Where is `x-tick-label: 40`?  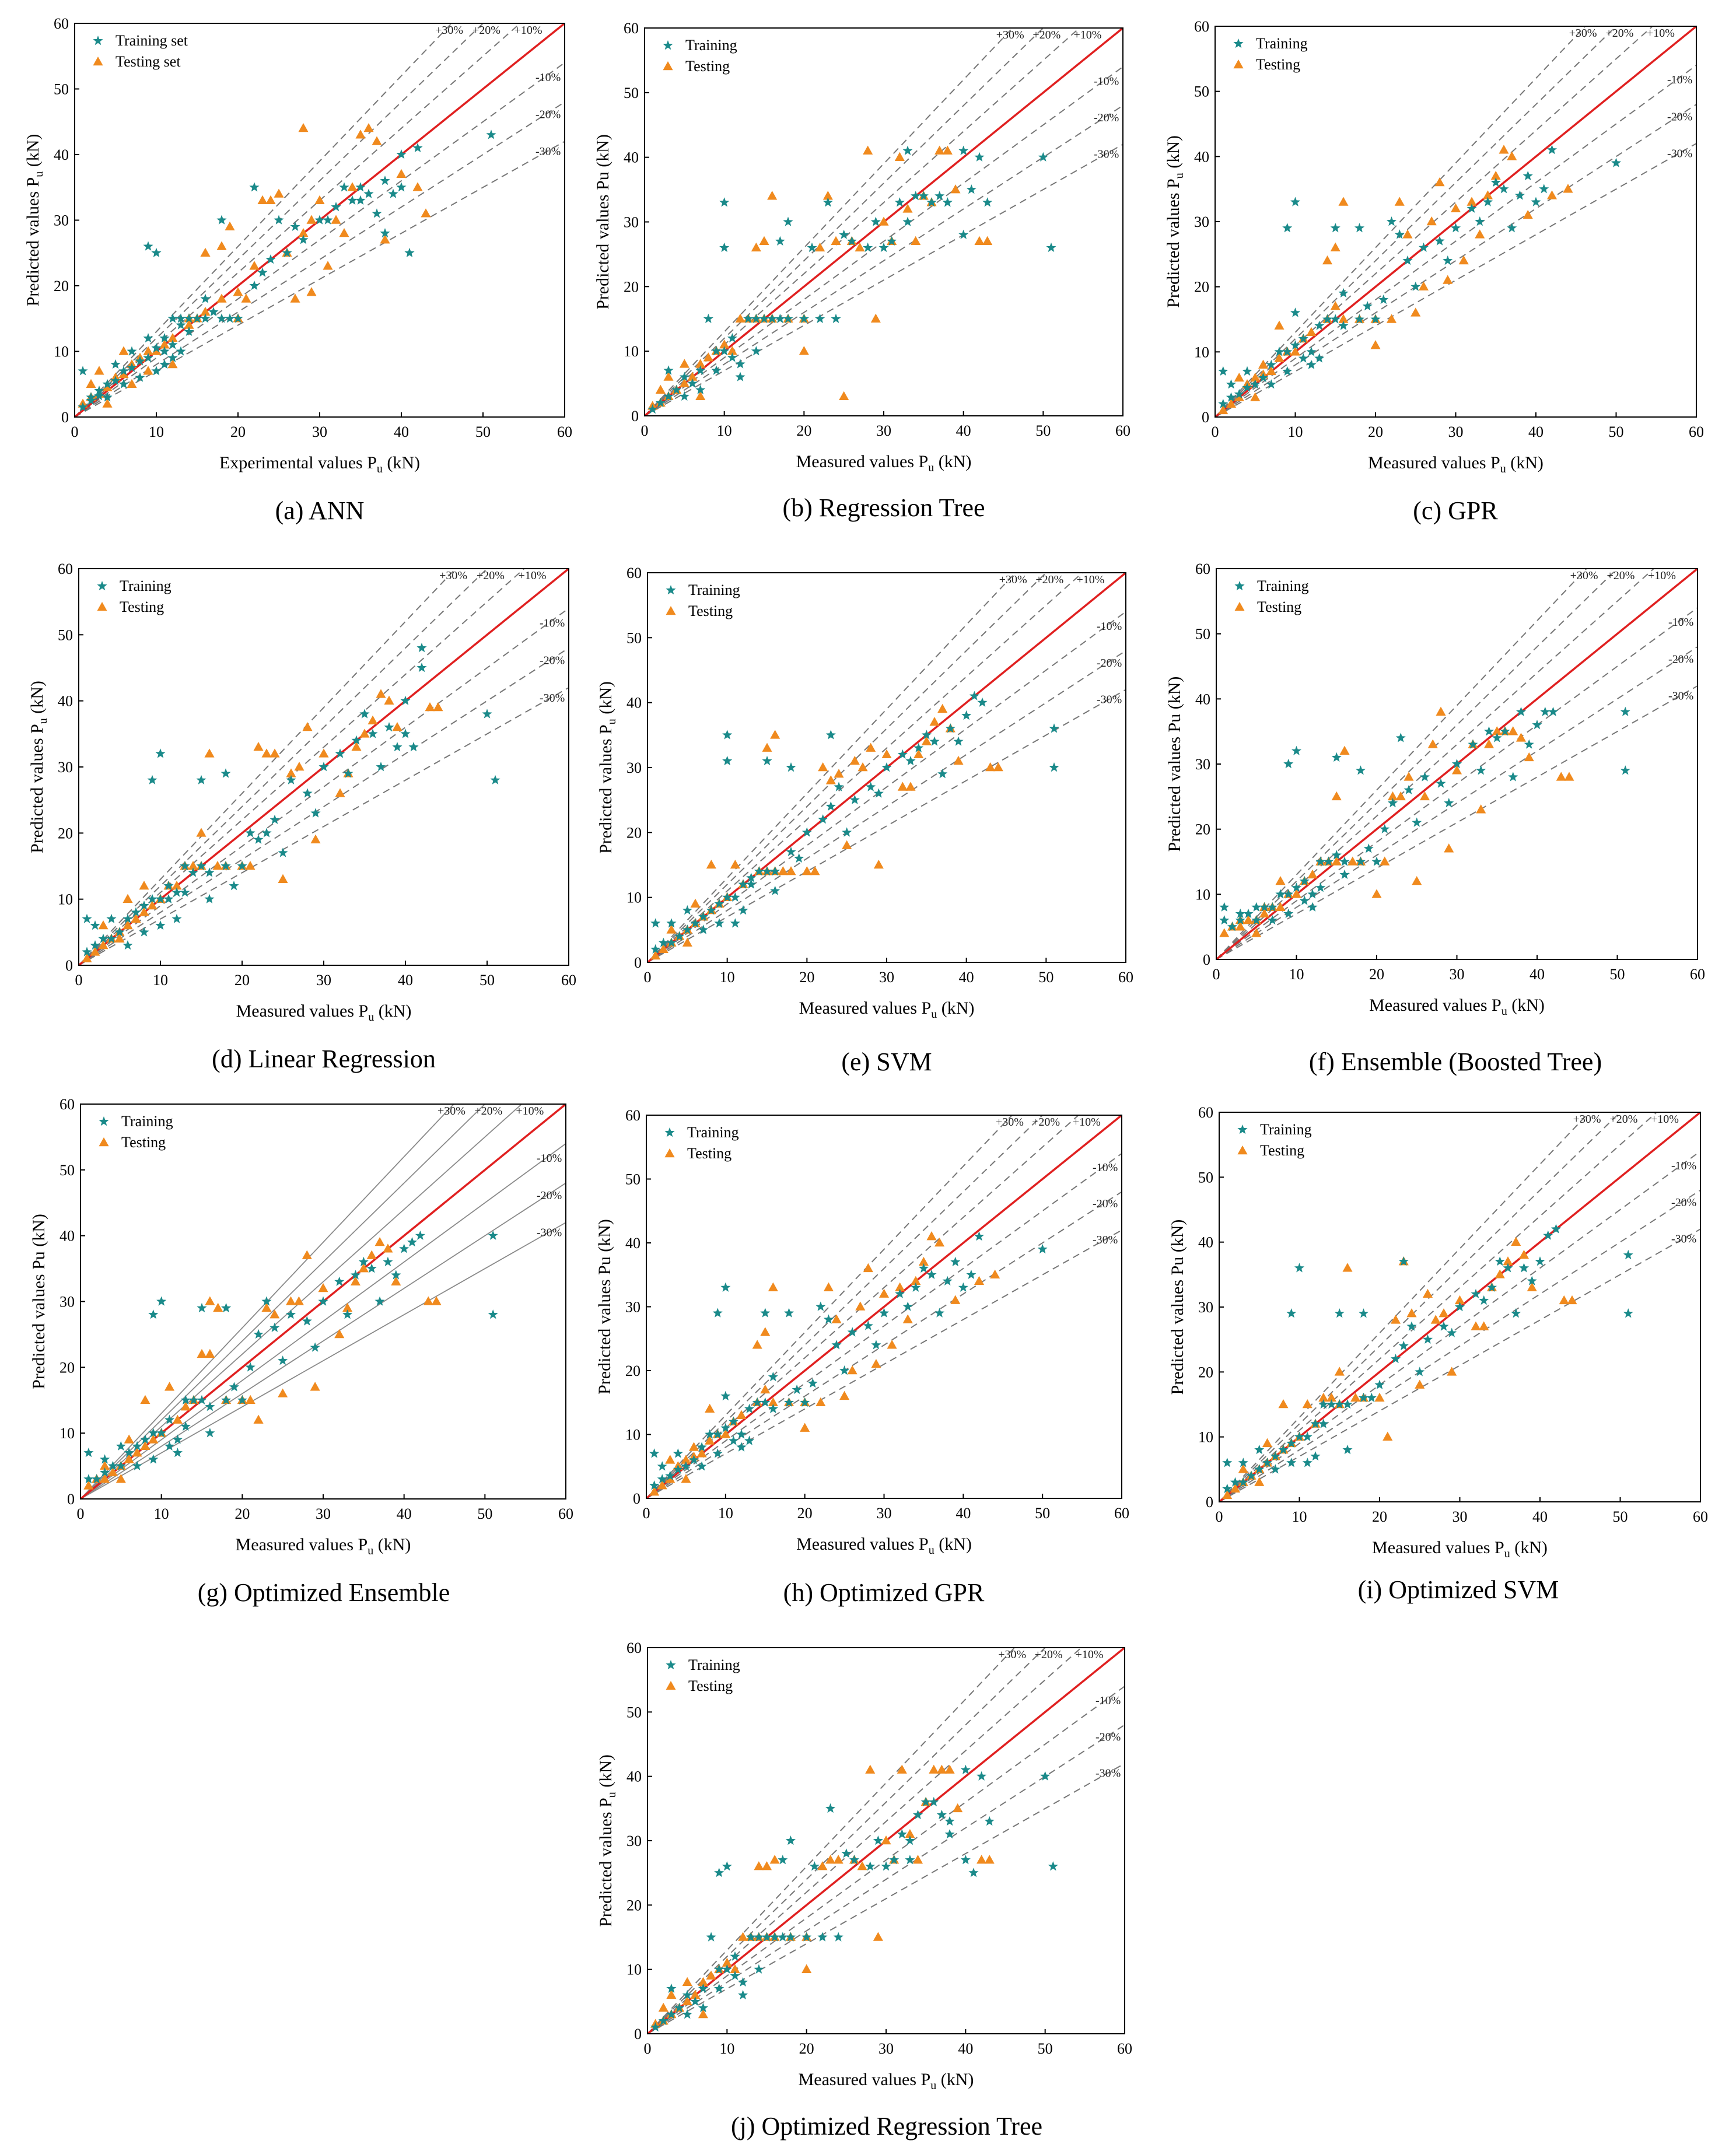
x-tick-label: 40 is located at coordinates (1538, 974).